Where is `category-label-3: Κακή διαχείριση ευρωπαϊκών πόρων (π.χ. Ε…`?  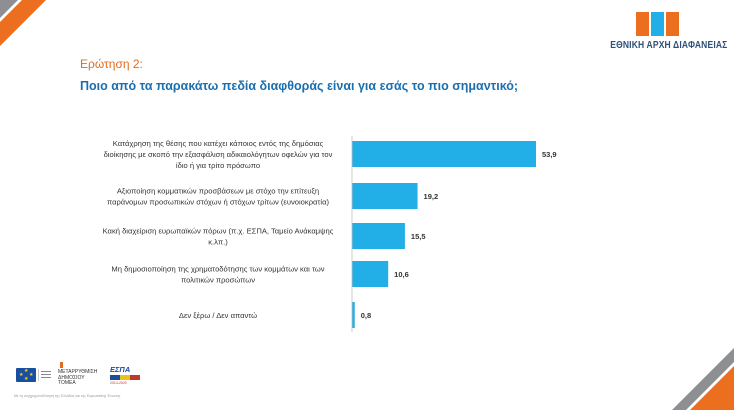 category-label-3: Κακή διαχείριση ευρωπαϊκών πόρων (π.χ. Ε… is located at coordinates (218, 231).